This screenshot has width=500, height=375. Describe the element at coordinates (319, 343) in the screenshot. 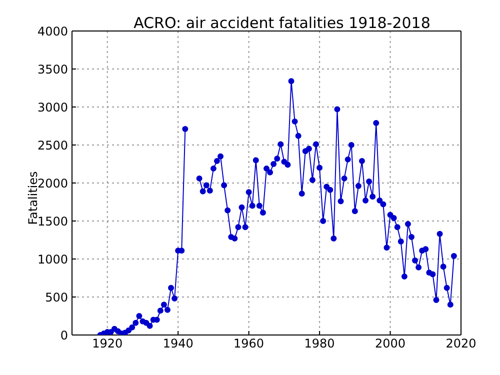

I see `x-tick-label: 1980` at that location.